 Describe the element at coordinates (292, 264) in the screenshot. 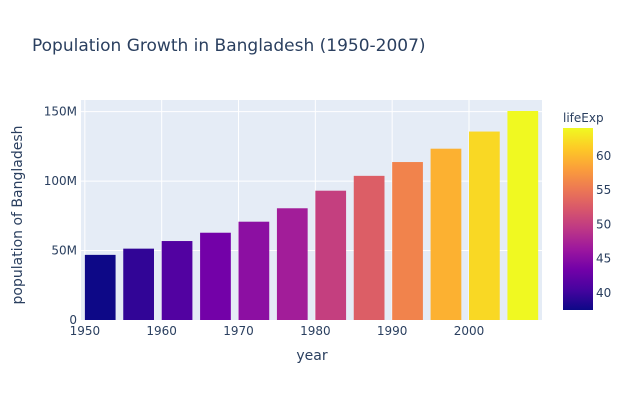

I see `bar-1977` at that location.